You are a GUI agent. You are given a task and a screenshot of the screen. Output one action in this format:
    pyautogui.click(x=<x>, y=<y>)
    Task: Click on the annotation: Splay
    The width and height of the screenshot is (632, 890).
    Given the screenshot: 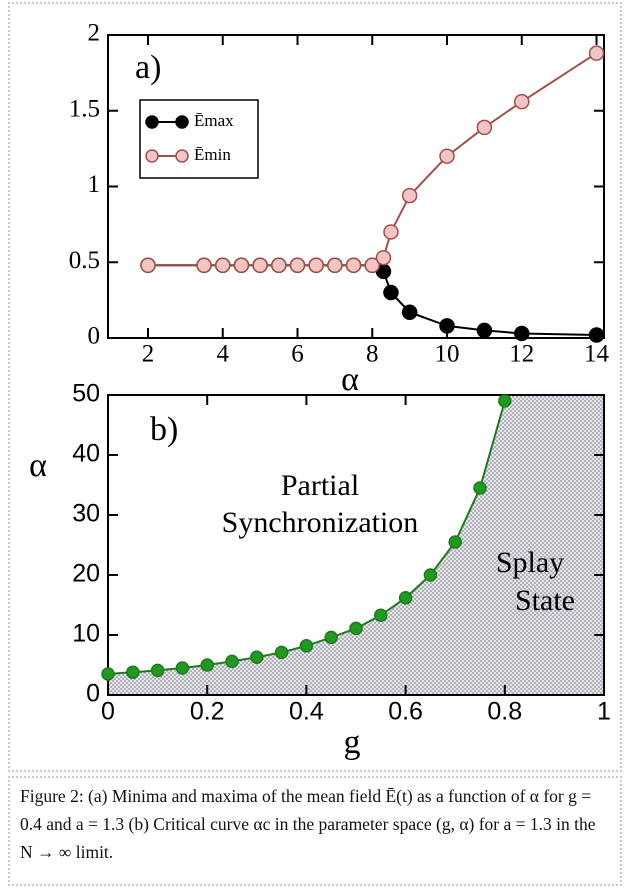 What is the action you would take?
    pyautogui.click(x=530, y=562)
    